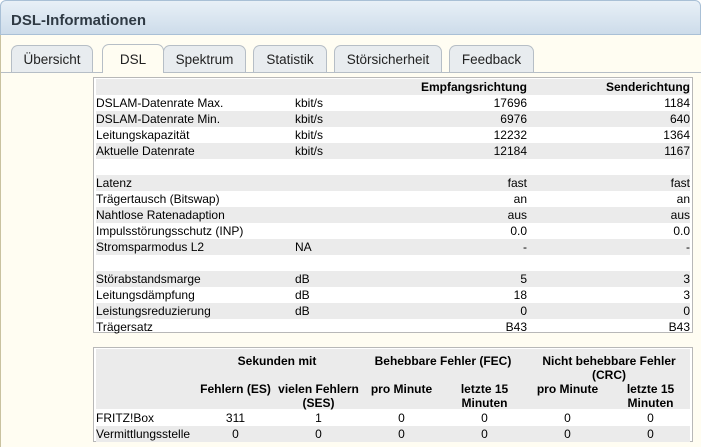 Image resolution: width=701 pixels, height=447 pixels. Describe the element at coordinates (153, 311) in the screenshot. I see `row-label: Leistungsreduzierung` at that location.